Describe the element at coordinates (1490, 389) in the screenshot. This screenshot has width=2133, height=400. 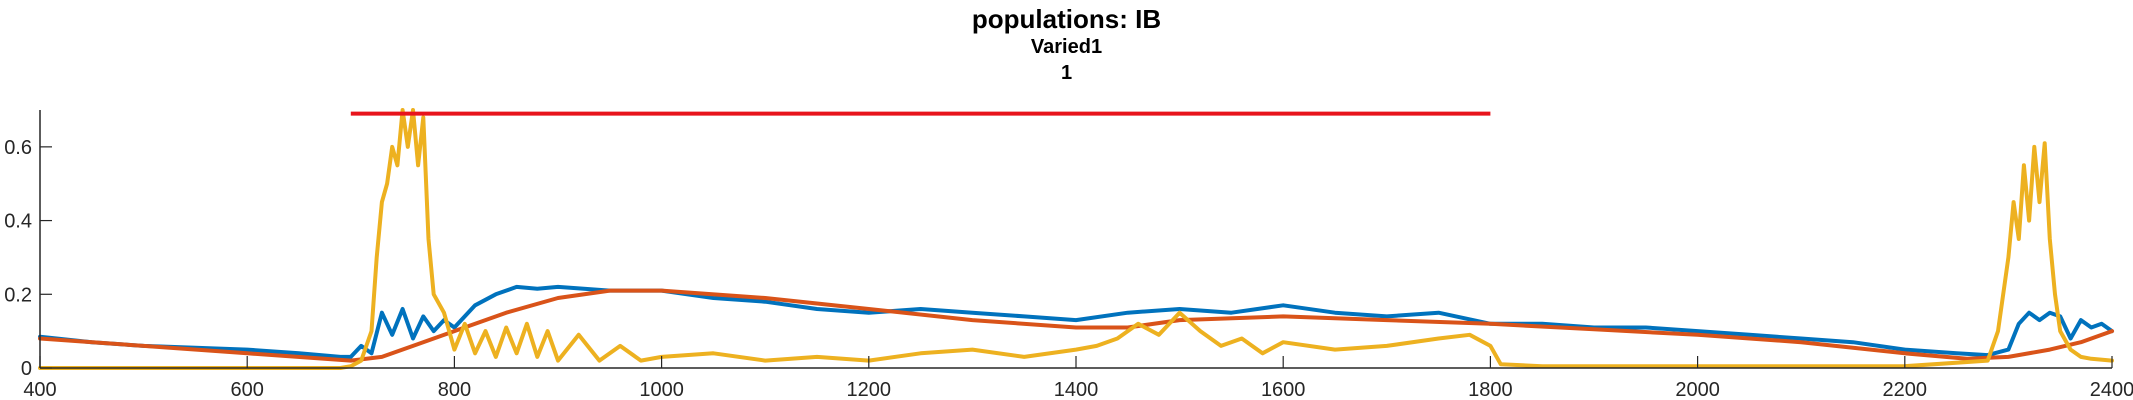
I see `x-tick-label: 1800` at that location.